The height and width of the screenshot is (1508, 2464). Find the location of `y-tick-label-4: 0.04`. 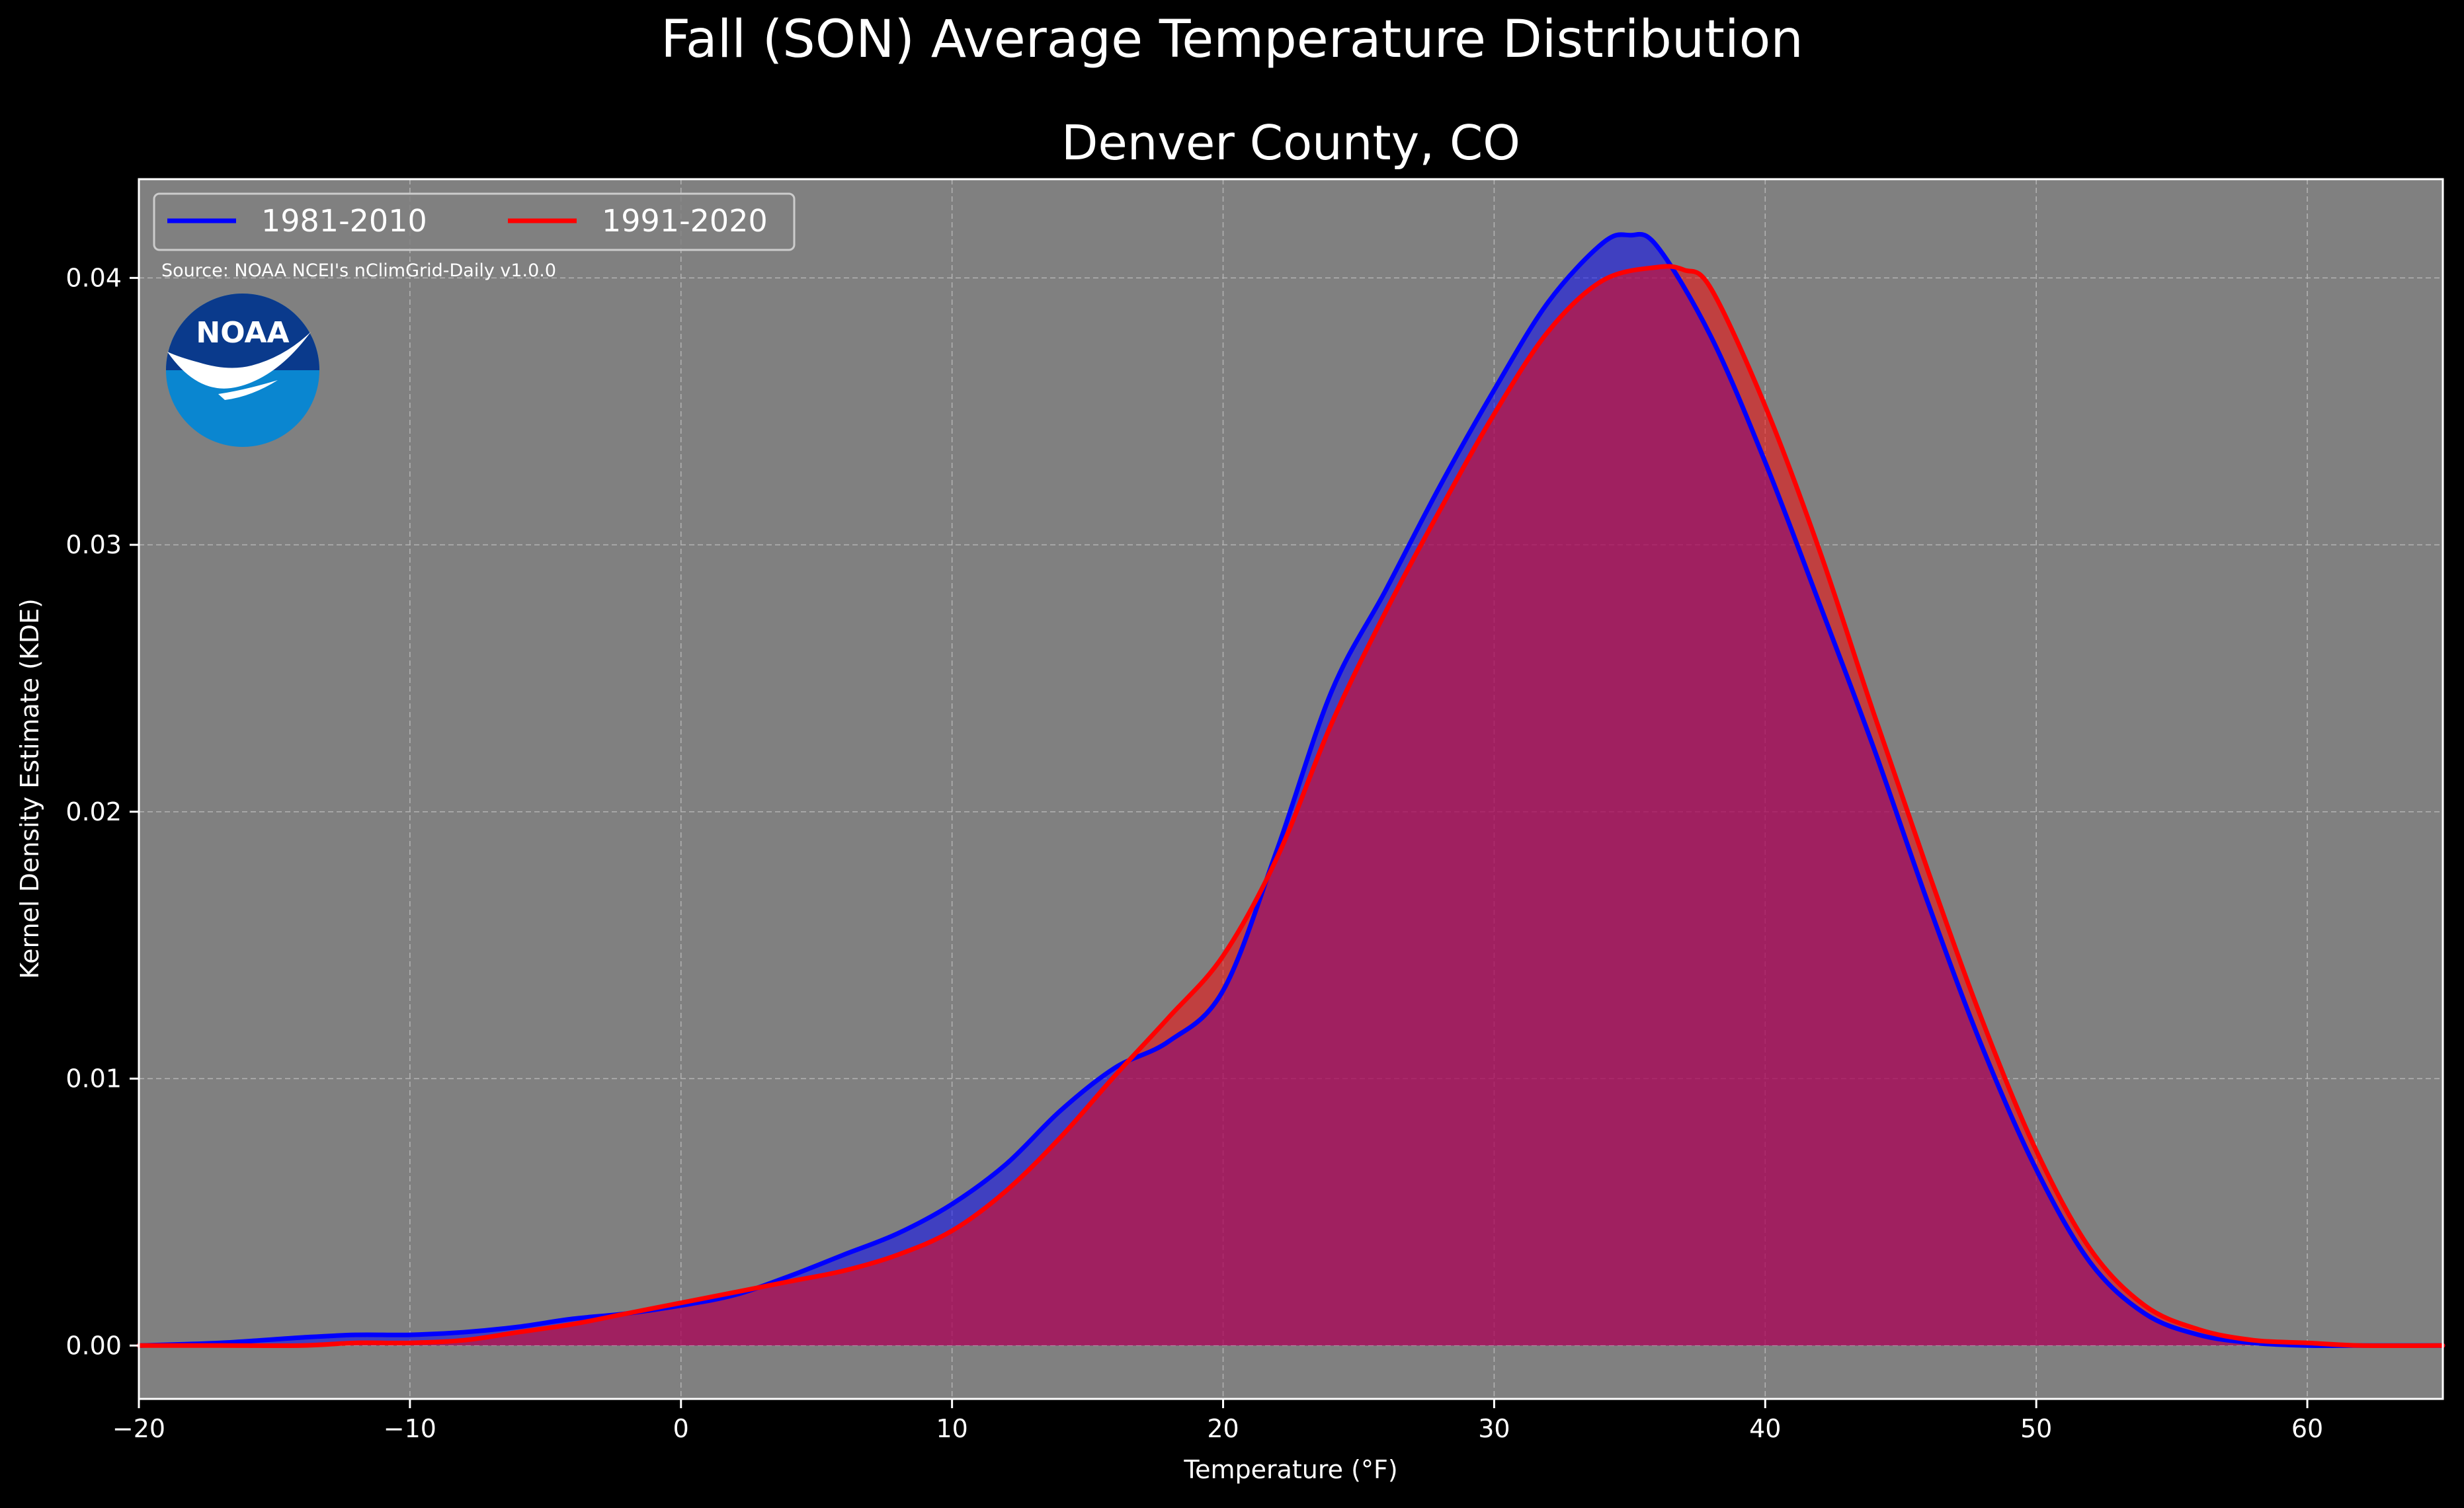

y-tick-label-4: 0.04 is located at coordinates (94, 277).